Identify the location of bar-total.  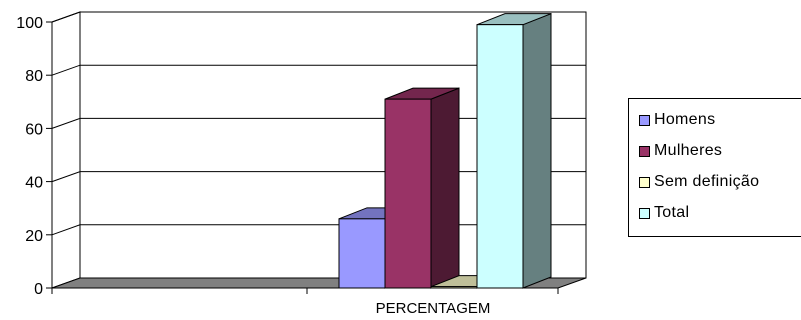
(514, 150).